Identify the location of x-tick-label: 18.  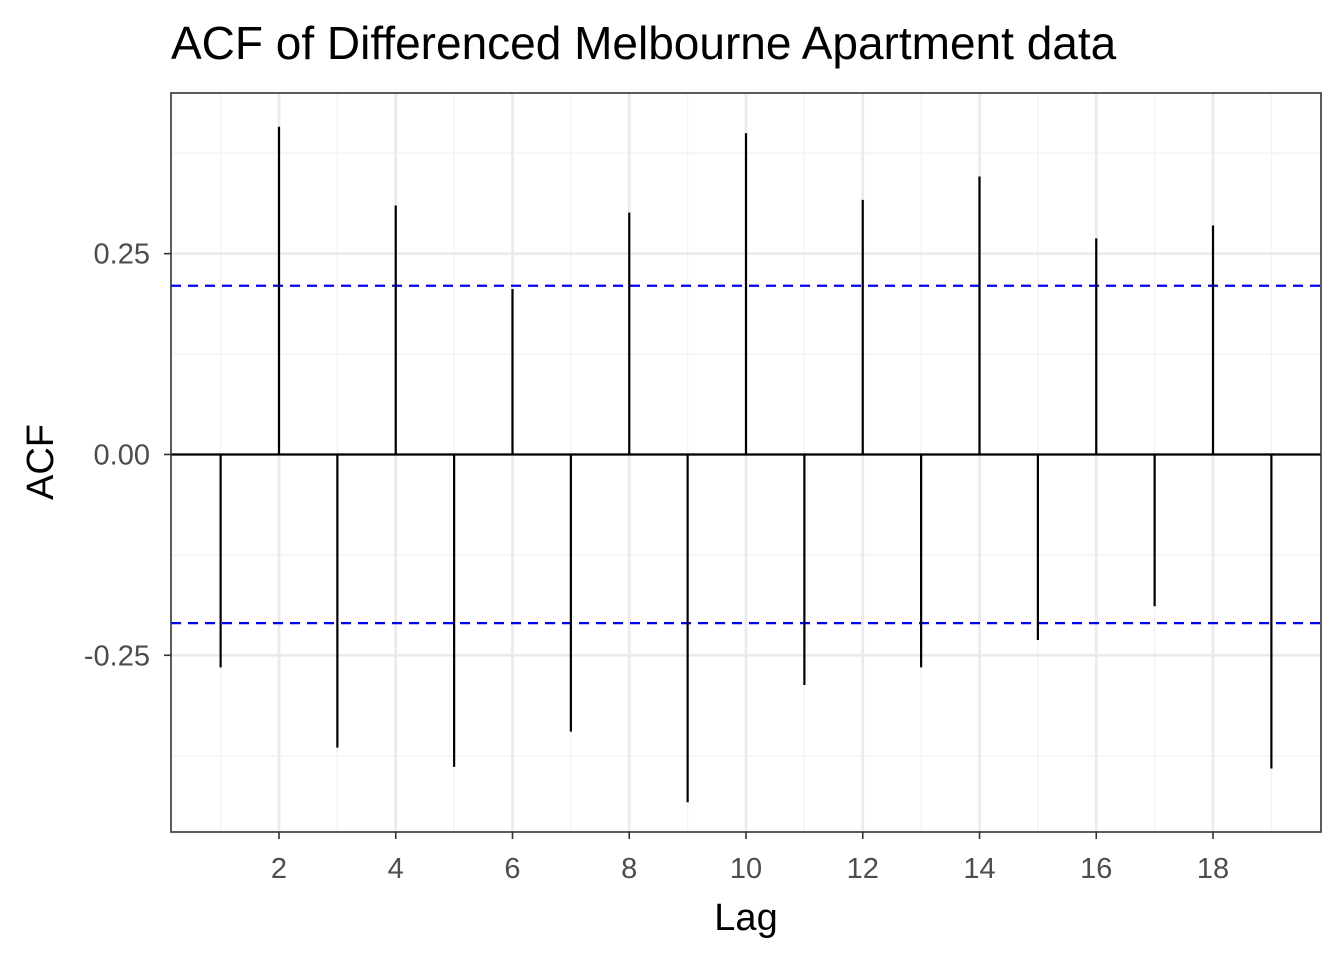
(1213, 869).